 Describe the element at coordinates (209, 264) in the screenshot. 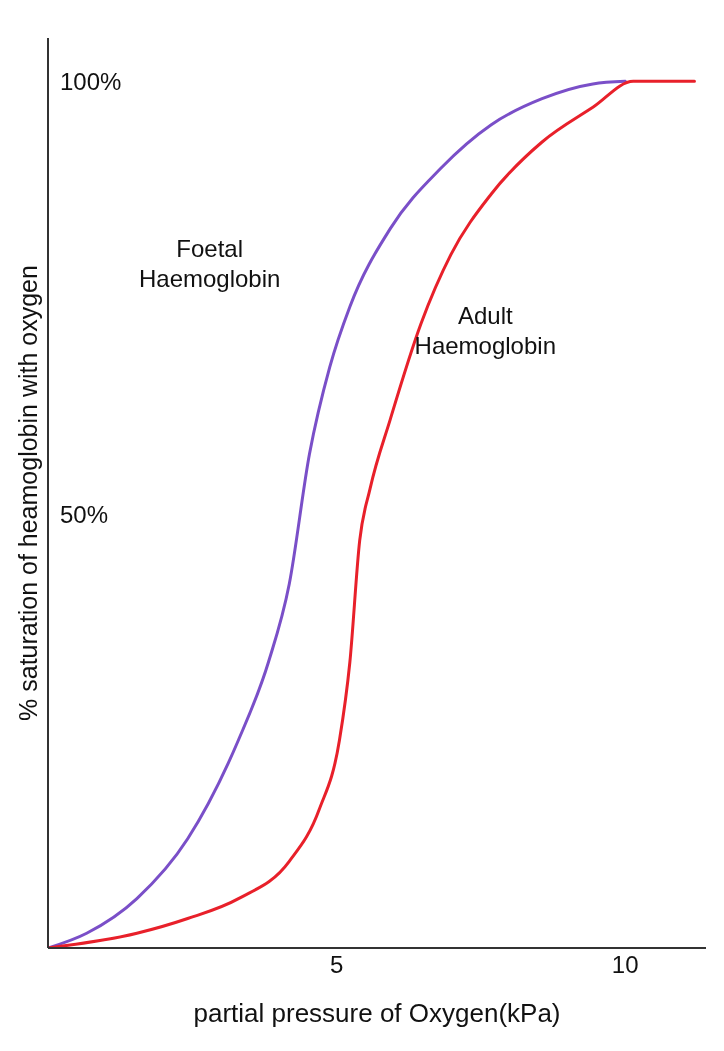

I see `text: Foetal Haemoglobin` at that location.